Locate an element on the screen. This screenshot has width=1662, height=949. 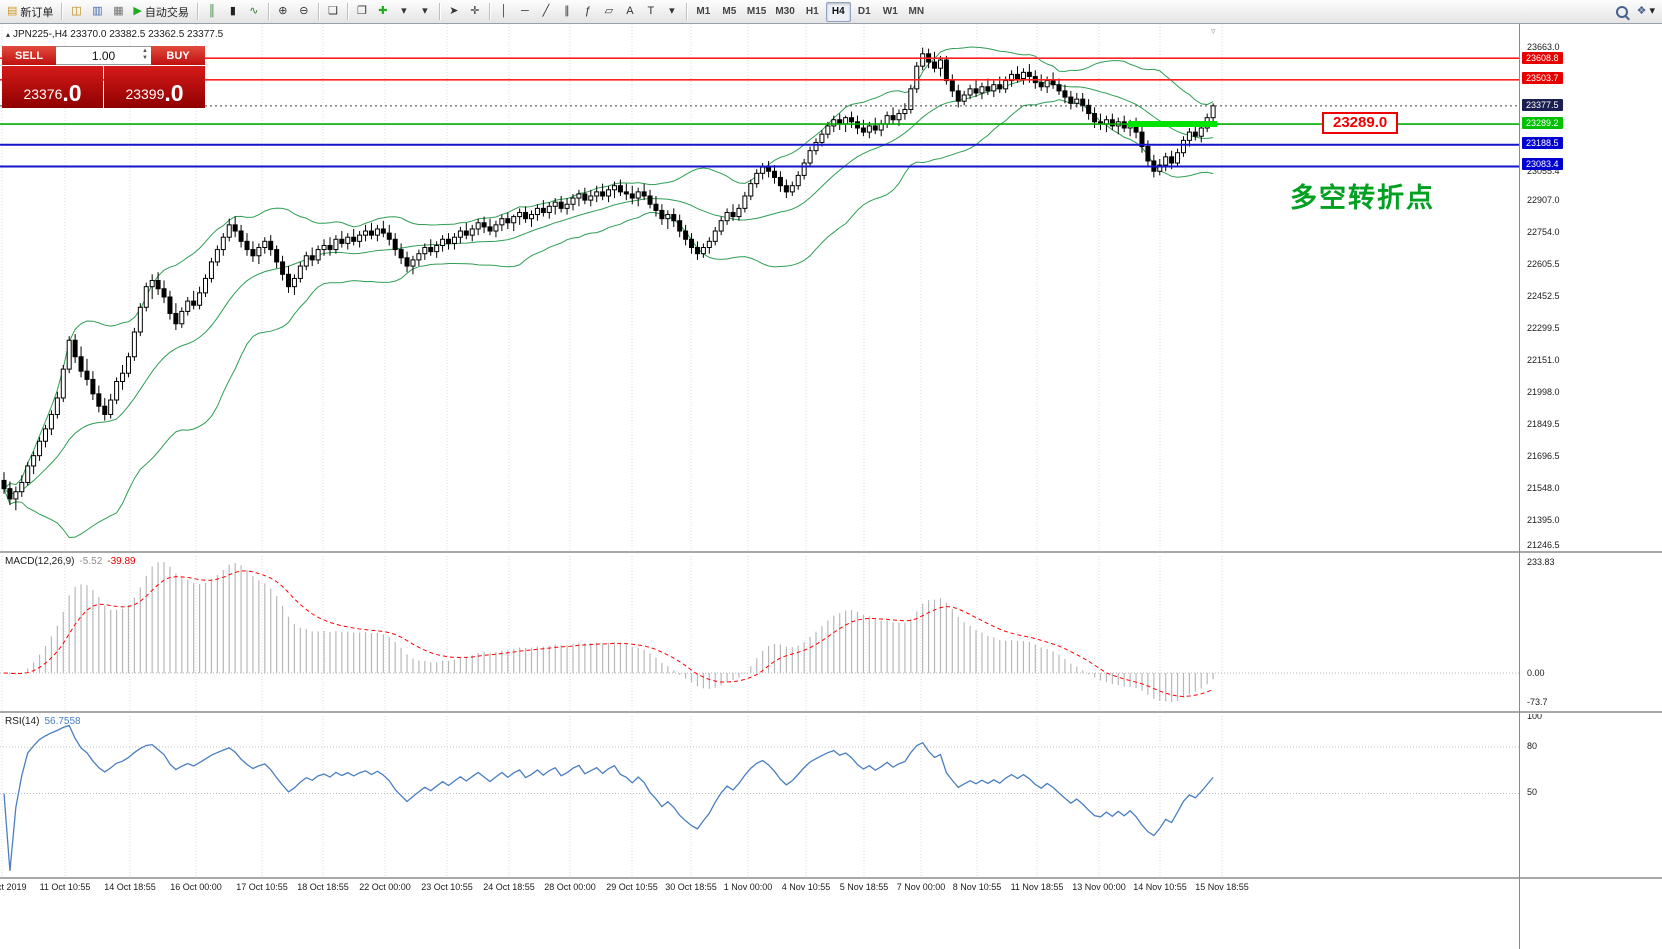
price-tick: 23055.4 is located at coordinates (1543, 171).